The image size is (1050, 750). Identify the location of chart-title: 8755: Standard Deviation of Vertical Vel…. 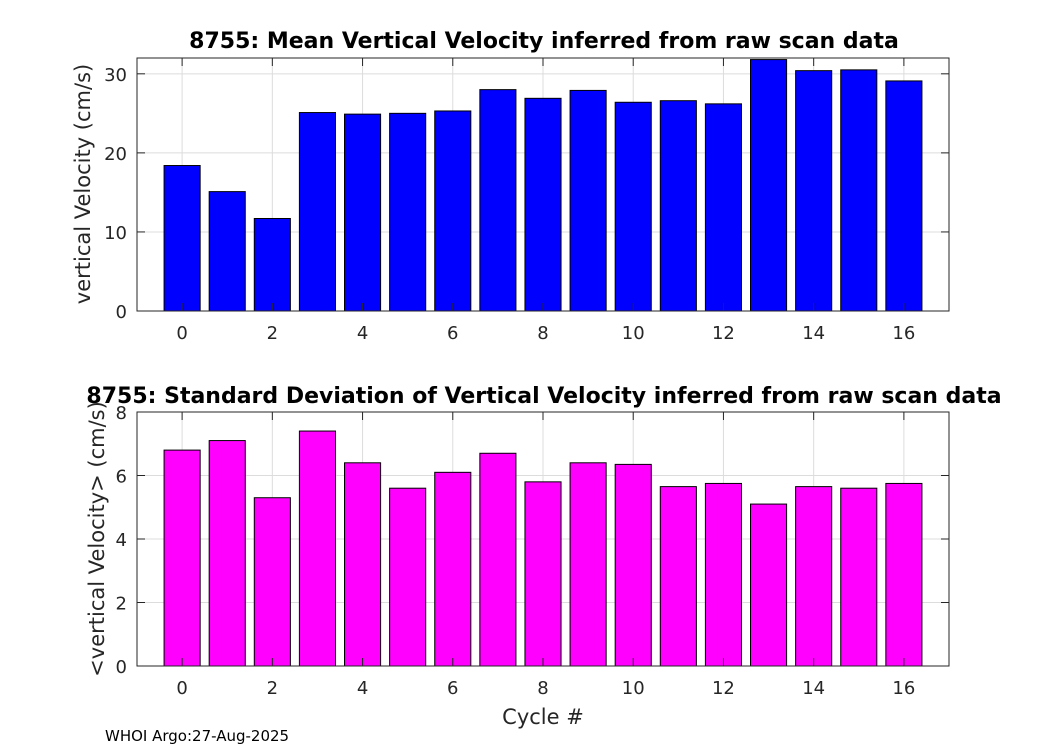
(543, 396).